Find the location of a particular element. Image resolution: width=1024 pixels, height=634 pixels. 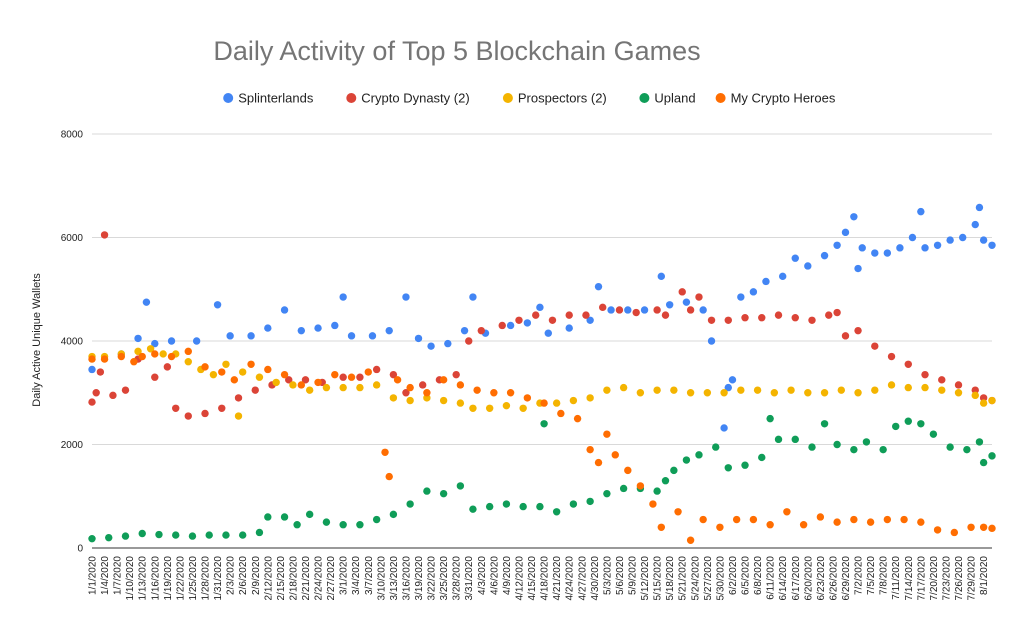

x-tick-label: 6/17/2020 is located at coordinates (796, 578).